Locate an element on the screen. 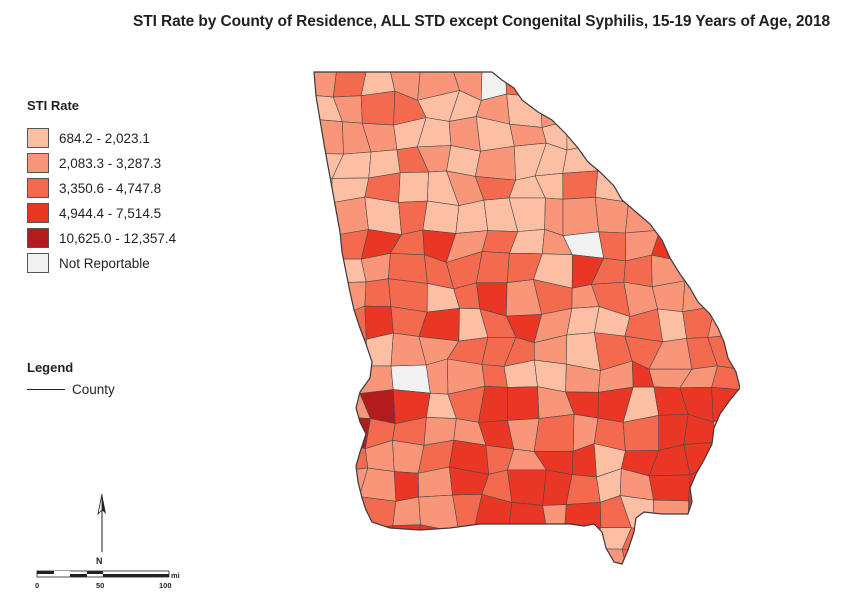 The width and height of the screenshot is (841, 603). legend-item: 4,944.4 - 7,514.5 is located at coordinates (101, 213).